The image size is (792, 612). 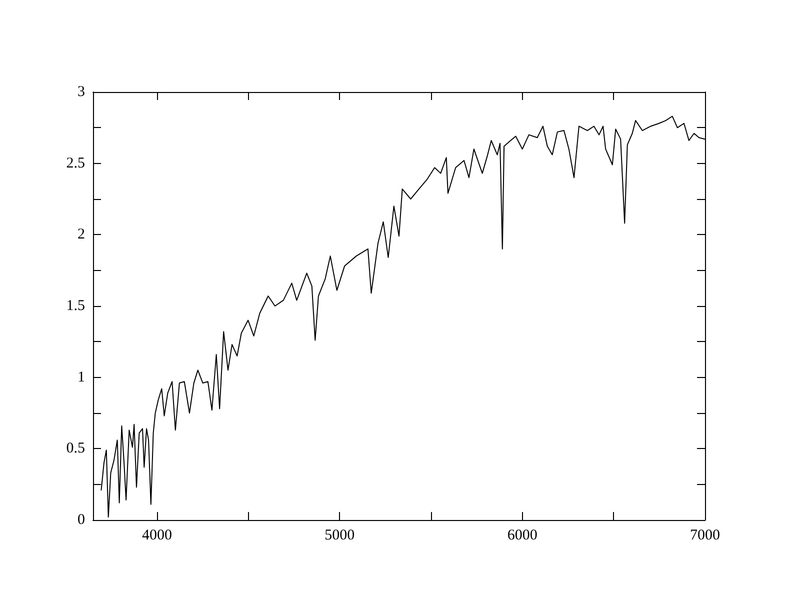 I want to click on y-tick-label: 2.5, so click(x=75, y=163).